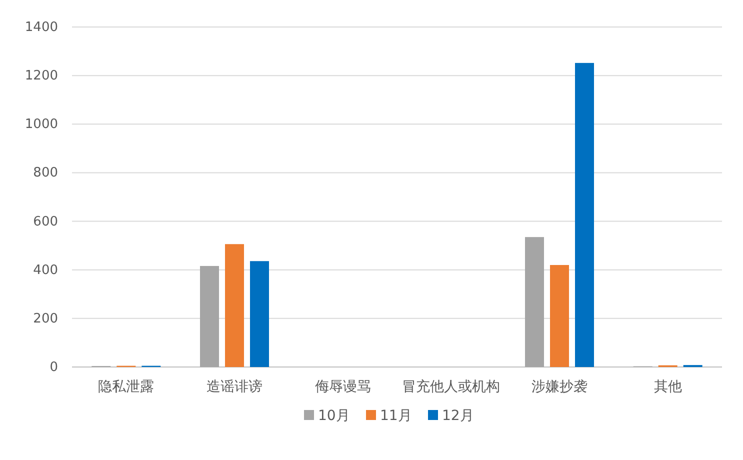 The height and width of the screenshot is (460, 743). I want to click on x-tick-label: 冒充他人或机构, so click(451, 387).